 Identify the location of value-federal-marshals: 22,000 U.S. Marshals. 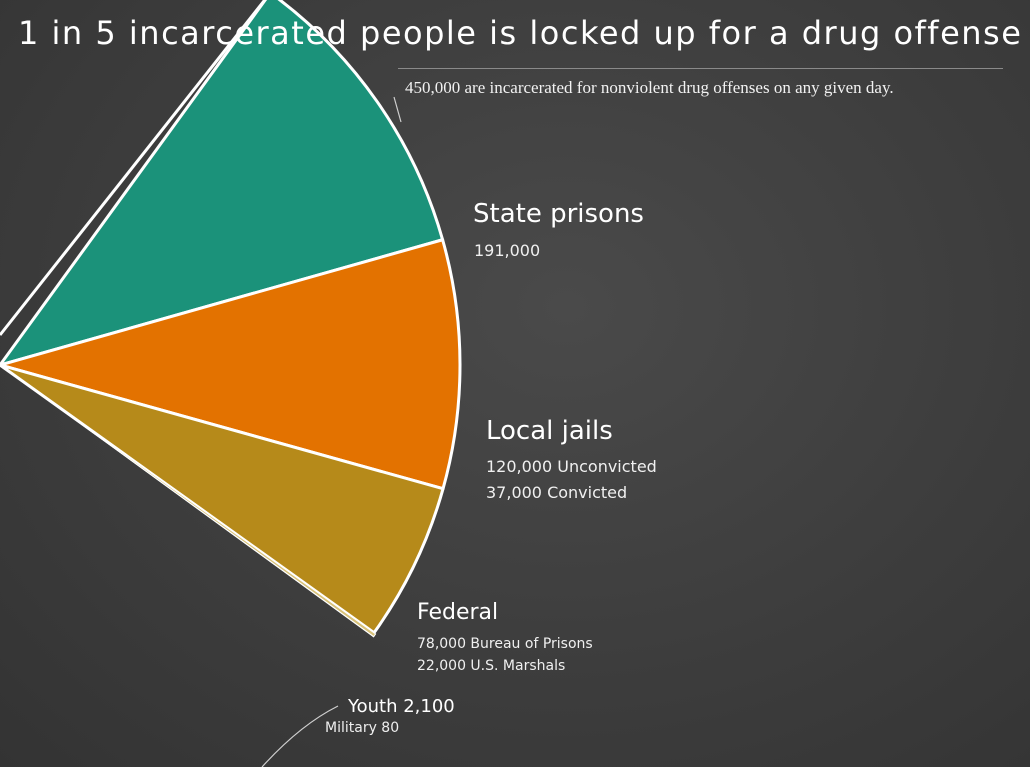
(491, 666).